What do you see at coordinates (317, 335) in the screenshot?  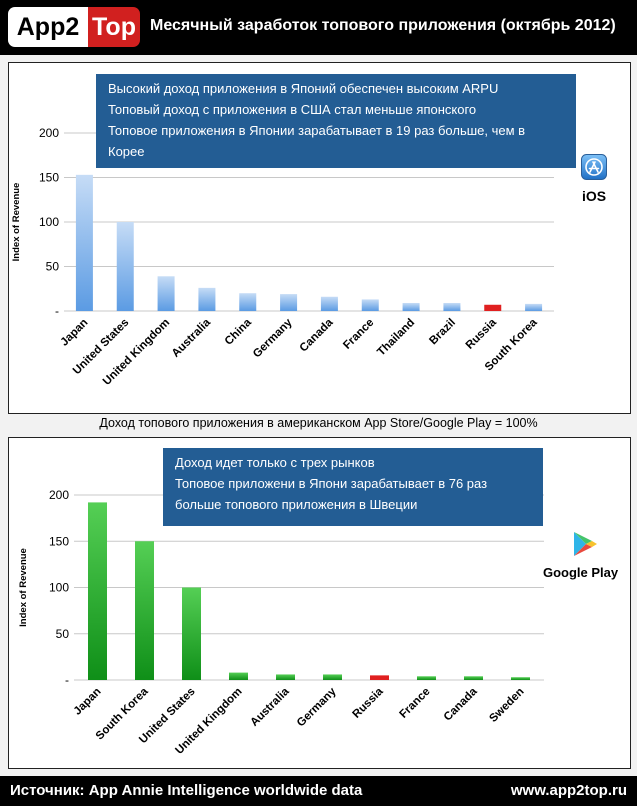 I see `ios-x-tick-label: Canada` at bounding box center [317, 335].